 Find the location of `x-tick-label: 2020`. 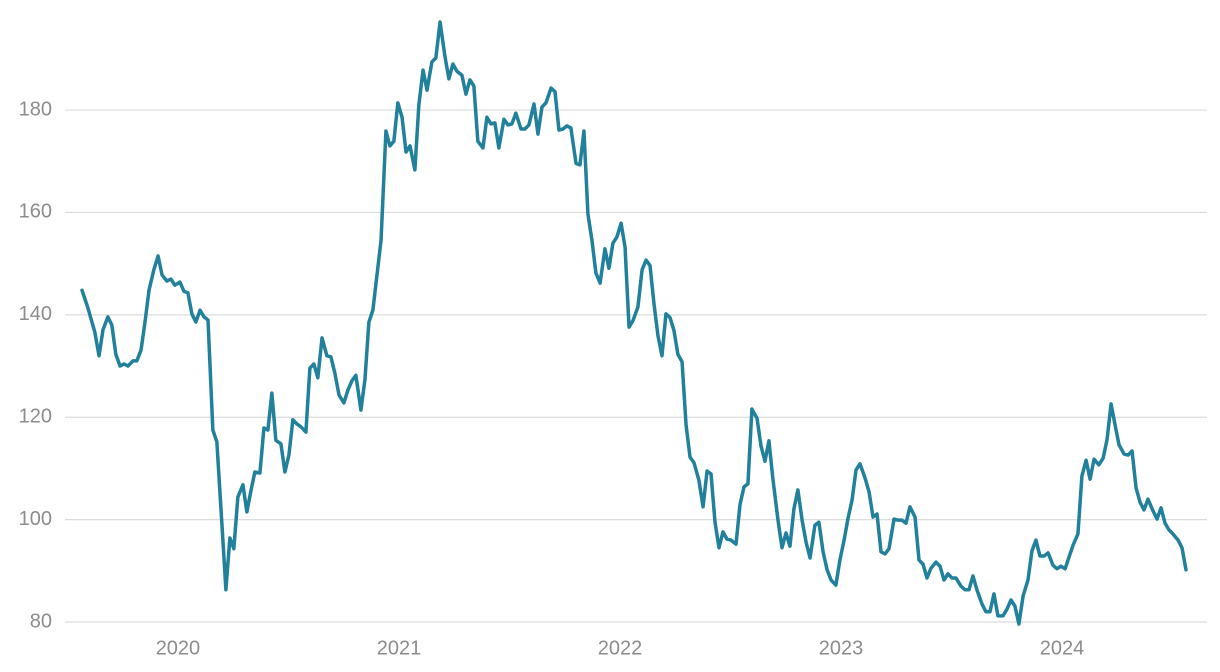

x-tick-label: 2020 is located at coordinates (178, 648).